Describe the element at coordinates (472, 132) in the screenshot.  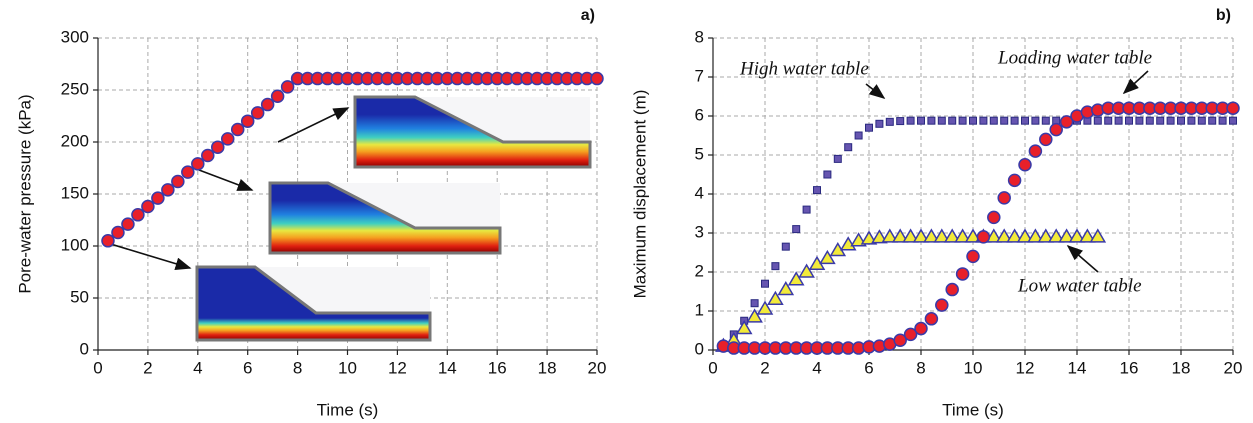
I see `inset-profile` at that location.